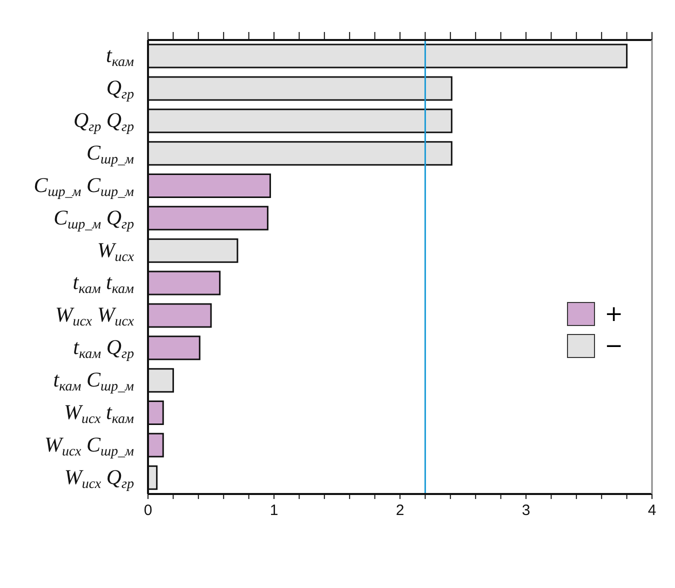  What do you see at coordinates (94, 218) in the screenshot?
I see `y-tick-label: C$_{шр_м}$ Q$_{гр}$` at bounding box center [94, 218].